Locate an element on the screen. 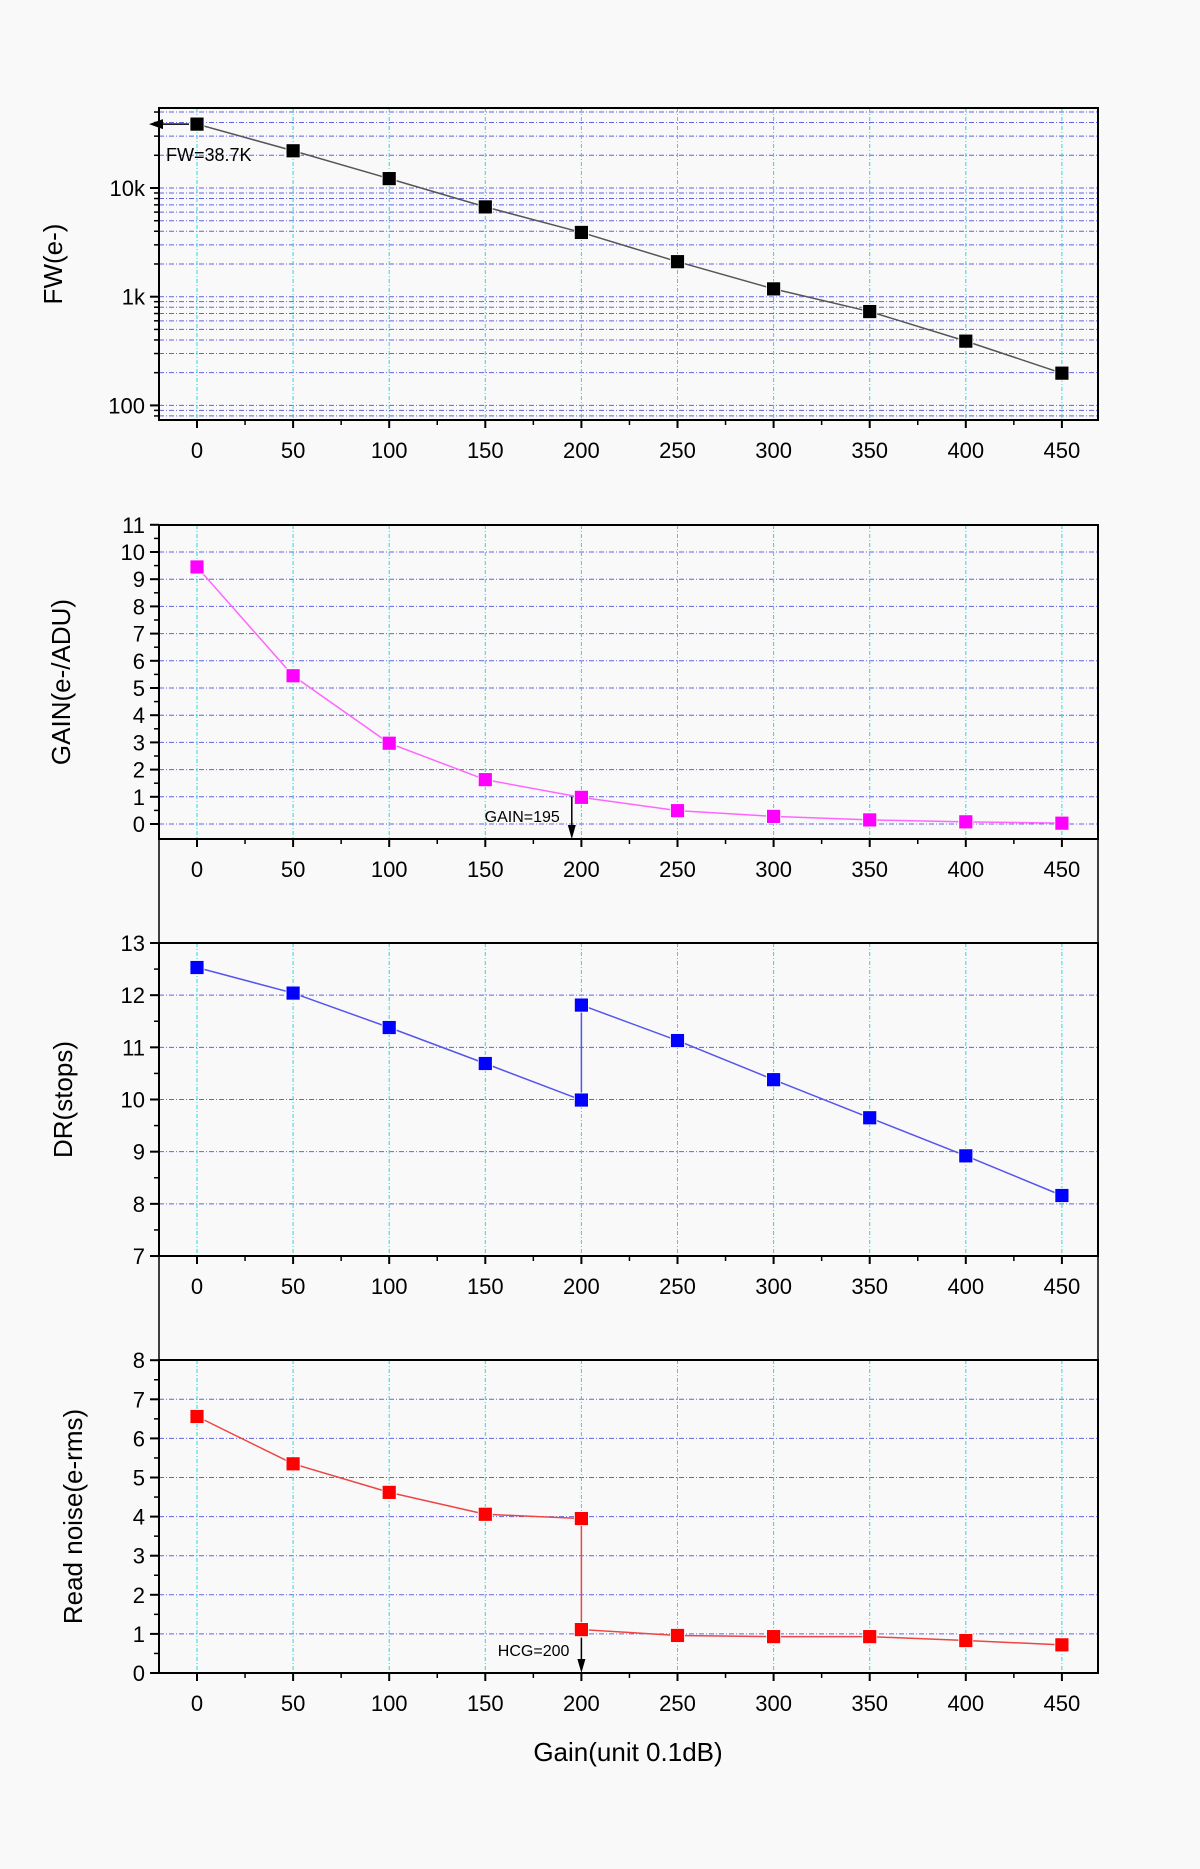 Image resolution: width=1200 pixels, height=1869 pixels. y-tick-label: 5 is located at coordinates (139, 688).